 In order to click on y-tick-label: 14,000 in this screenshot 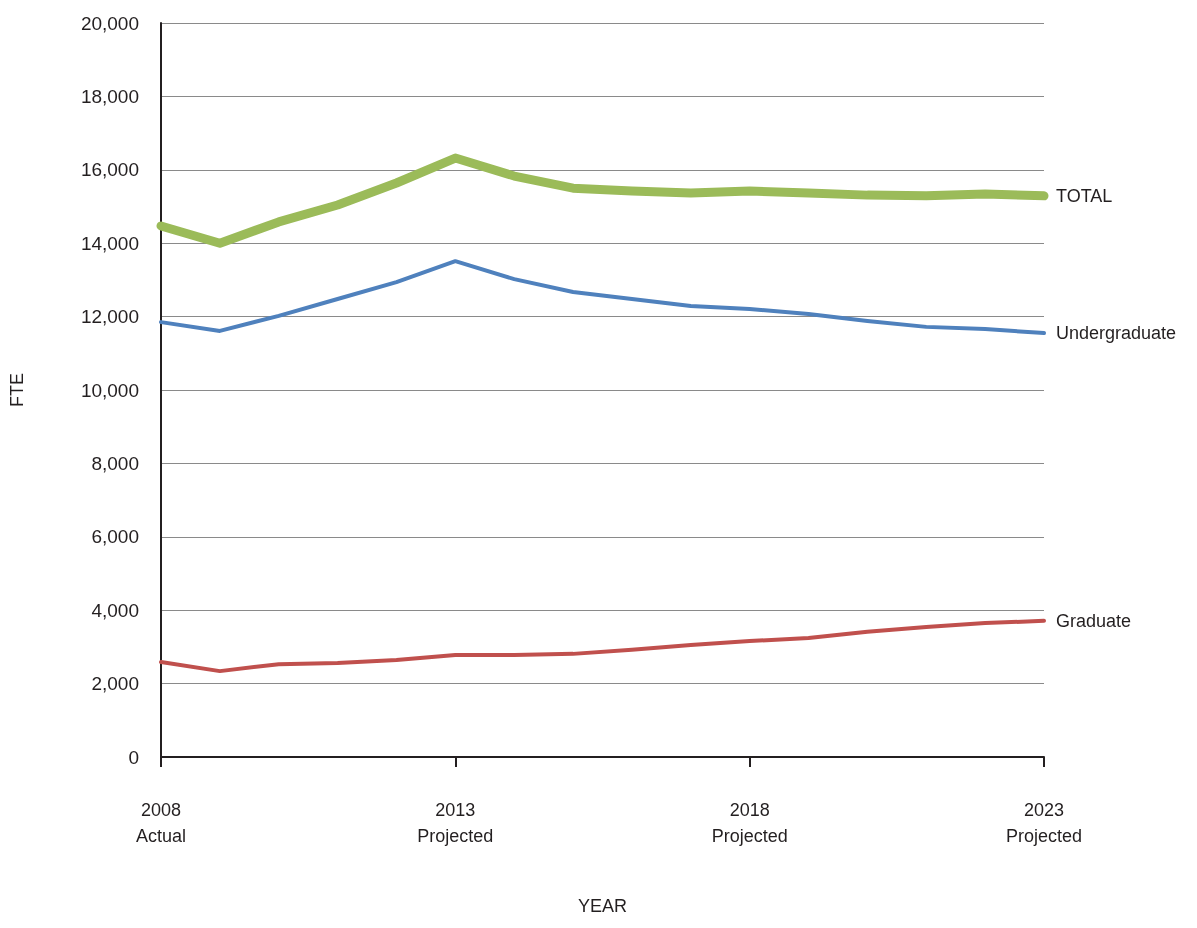, I will do `click(109, 243)`.